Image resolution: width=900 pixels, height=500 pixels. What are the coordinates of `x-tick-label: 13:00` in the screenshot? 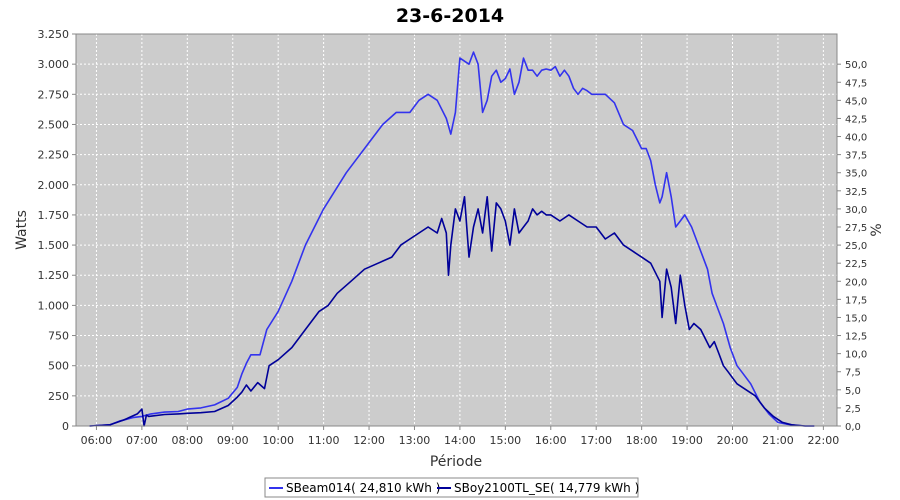 It's located at (415, 440).